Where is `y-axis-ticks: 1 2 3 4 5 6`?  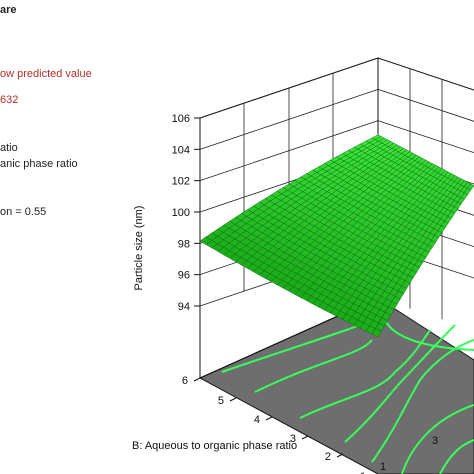 y-axis-ticks: 1 2 3 4 5 6 is located at coordinates (280, 424).